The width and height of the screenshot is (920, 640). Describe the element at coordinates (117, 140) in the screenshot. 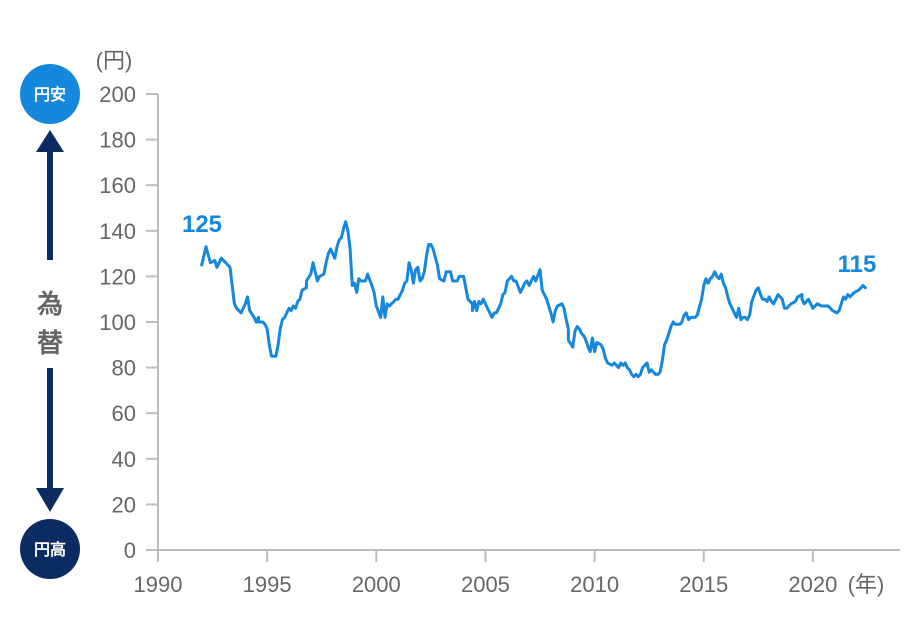

I see `y-tick-label: 180` at that location.